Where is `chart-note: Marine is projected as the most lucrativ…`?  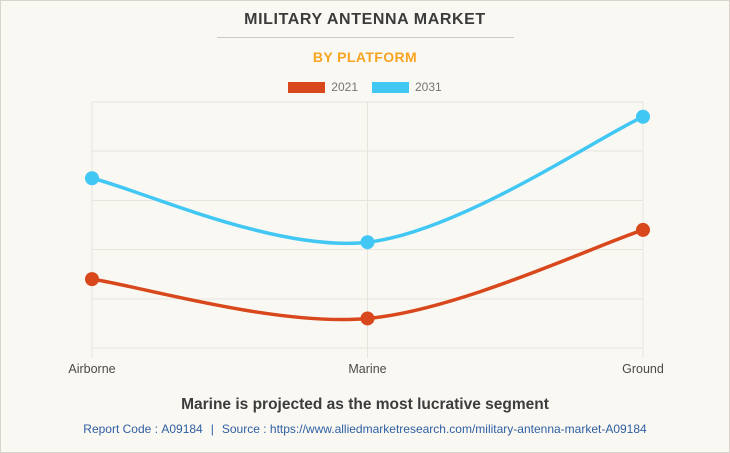
chart-note: Marine is projected as the most lucrativ… is located at coordinates (365, 404).